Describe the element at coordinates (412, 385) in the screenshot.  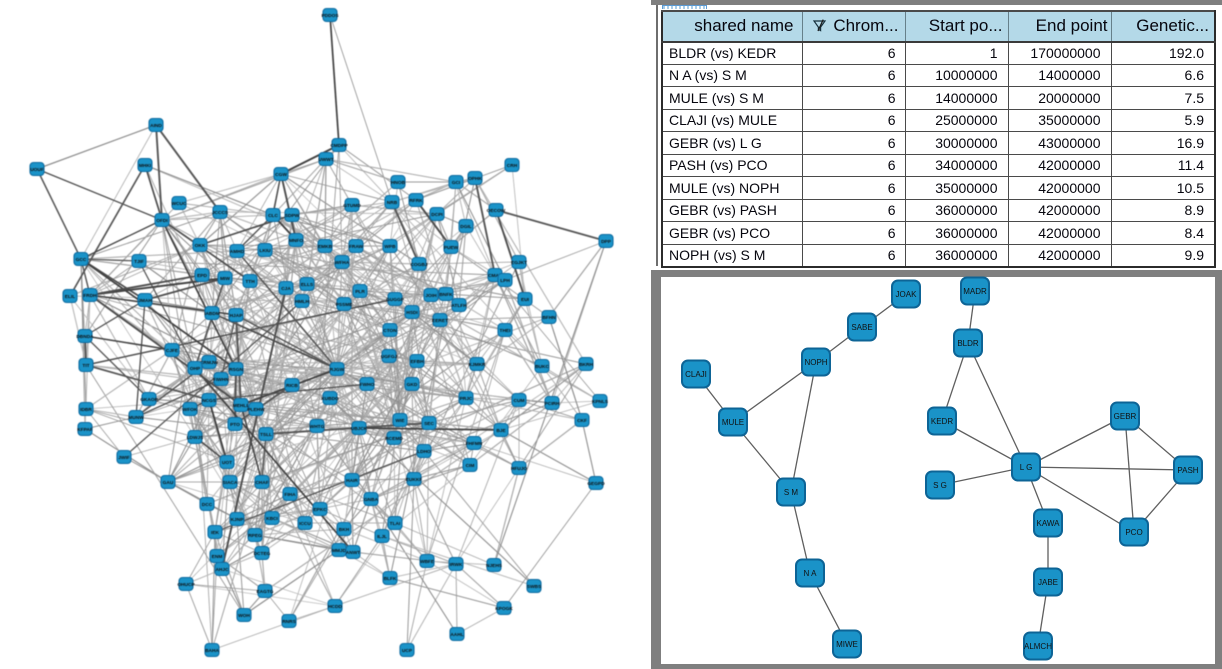
I see `svg-text: GKD` at that location.